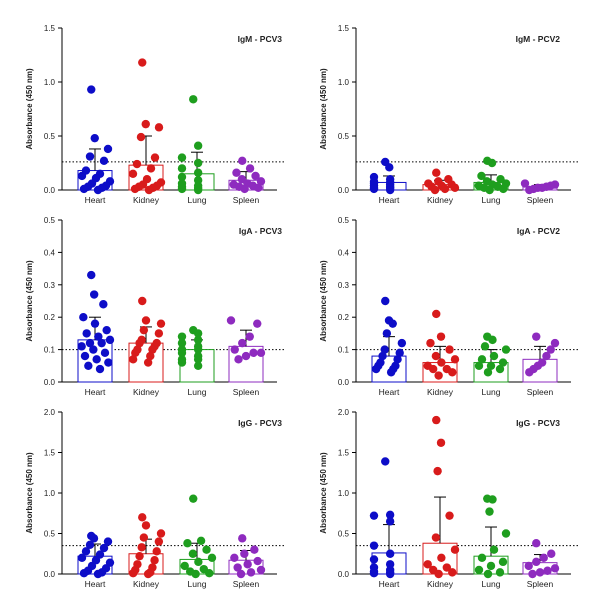 This screenshot has width=604, height=607. Describe the element at coordinates (50, 317) in the screenshot. I see `y-tick-label: 0.2` at that location.